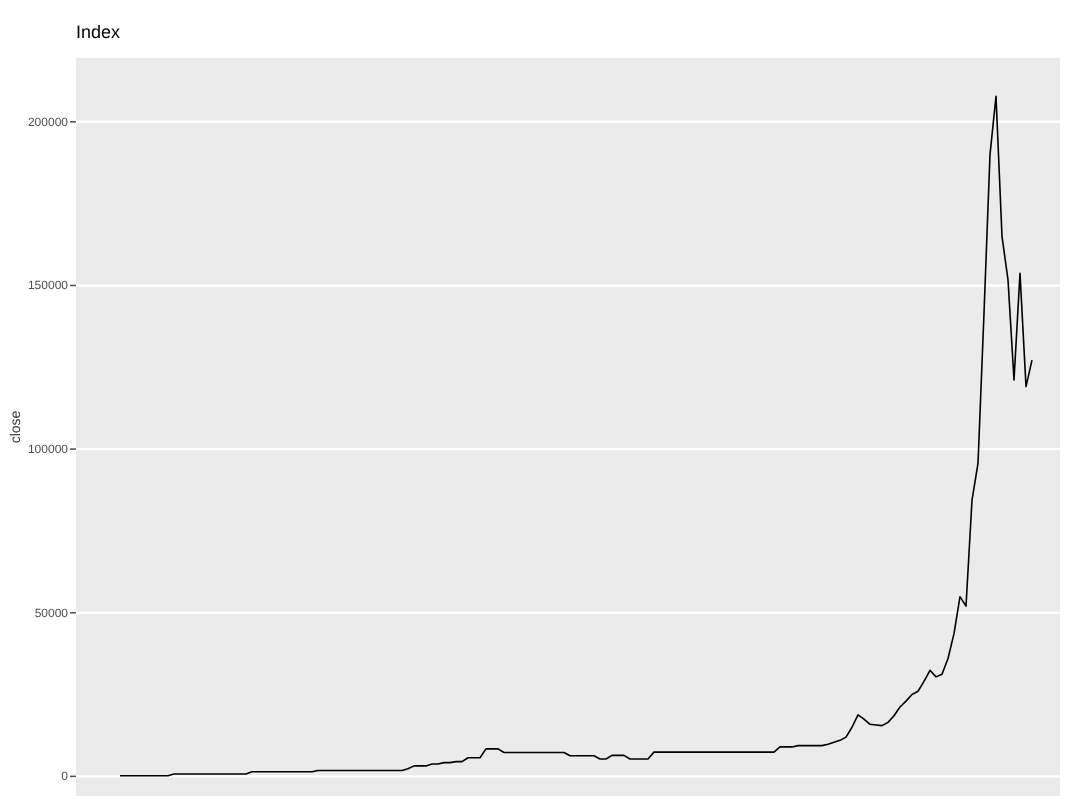  Describe the element at coordinates (99, 32) in the screenshot. I see `chart-title: Index` at that location.